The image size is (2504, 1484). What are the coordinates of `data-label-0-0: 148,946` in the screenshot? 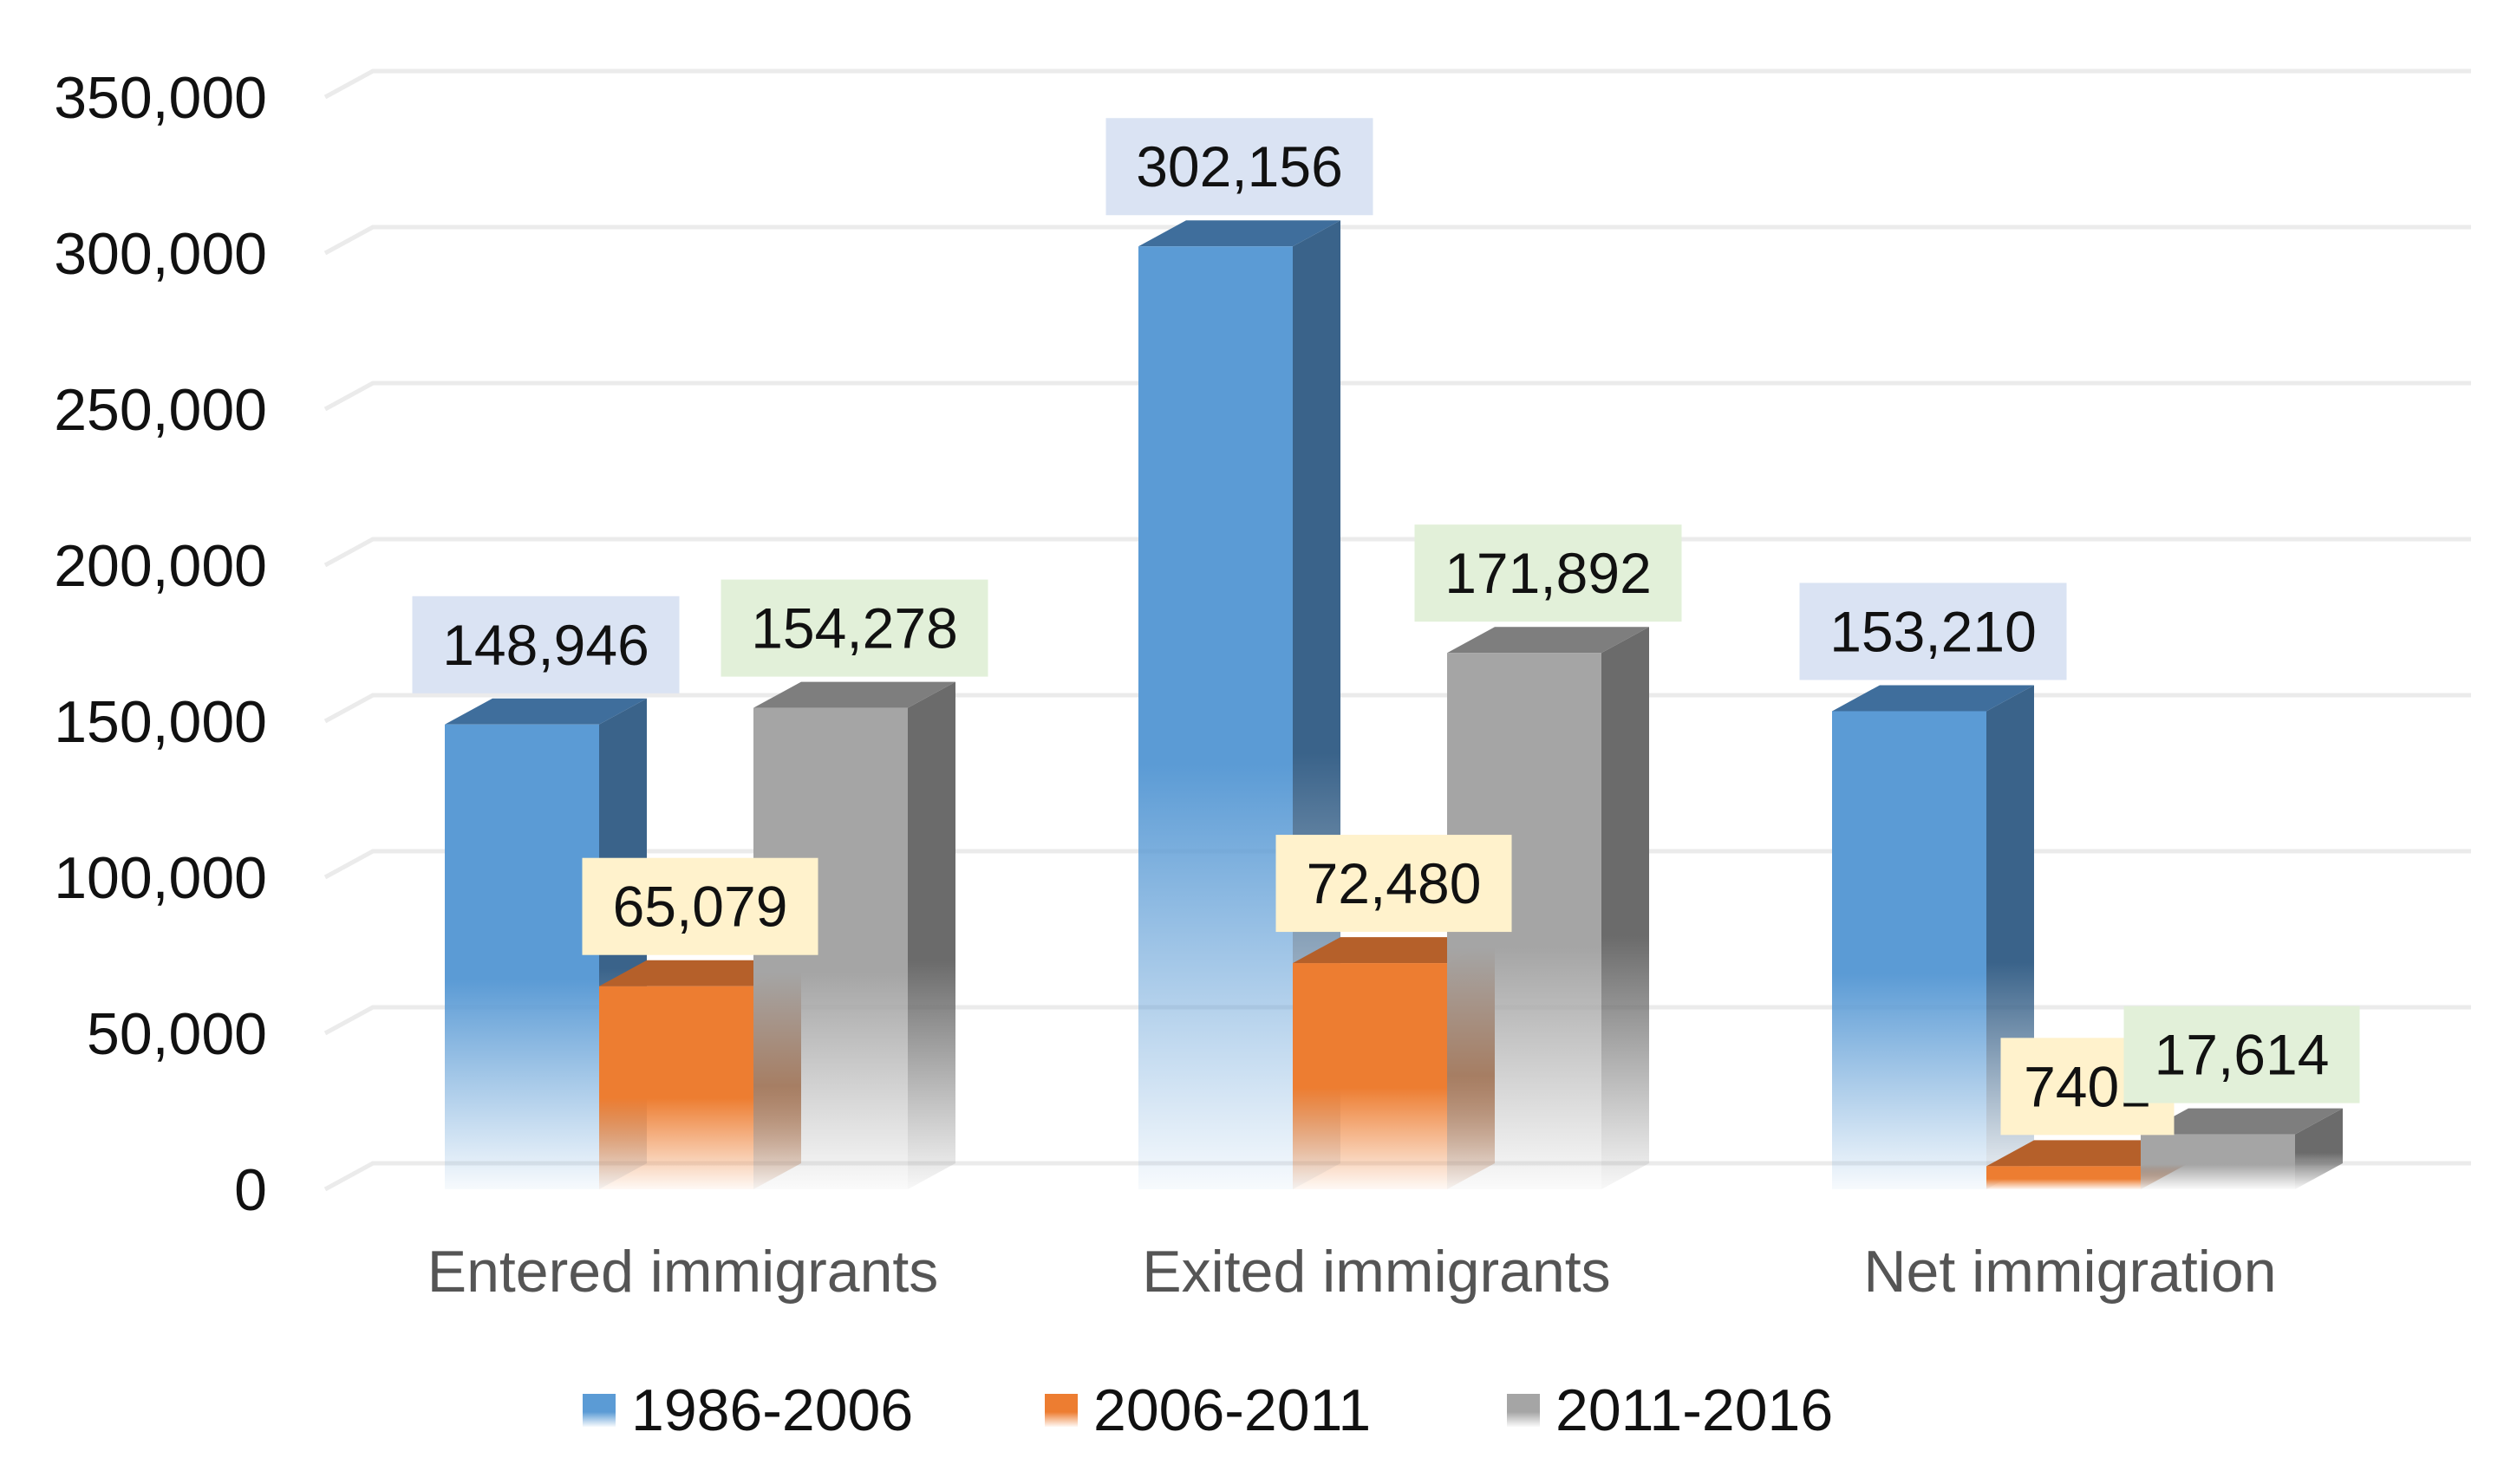 It's located at (546, 644).